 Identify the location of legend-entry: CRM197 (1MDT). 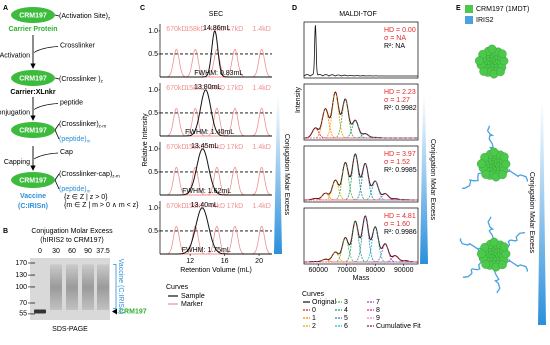
(502, 9).